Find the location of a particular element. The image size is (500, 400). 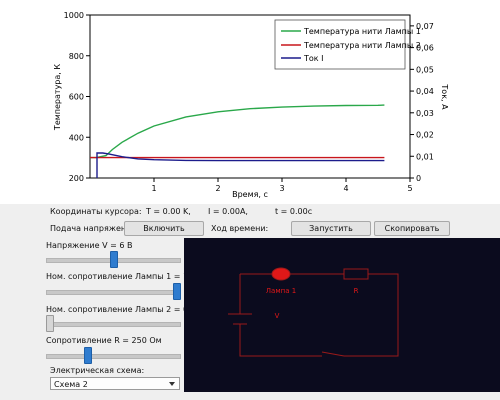

x-axis-label: Время, с is located at coordinates (250, 194).